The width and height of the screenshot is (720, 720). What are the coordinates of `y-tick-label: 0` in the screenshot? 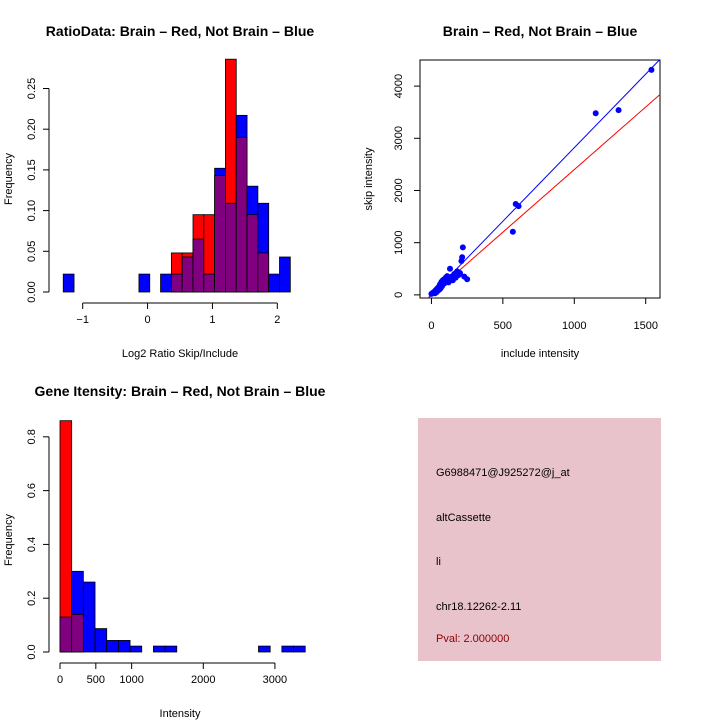 It's located at (399, 295).